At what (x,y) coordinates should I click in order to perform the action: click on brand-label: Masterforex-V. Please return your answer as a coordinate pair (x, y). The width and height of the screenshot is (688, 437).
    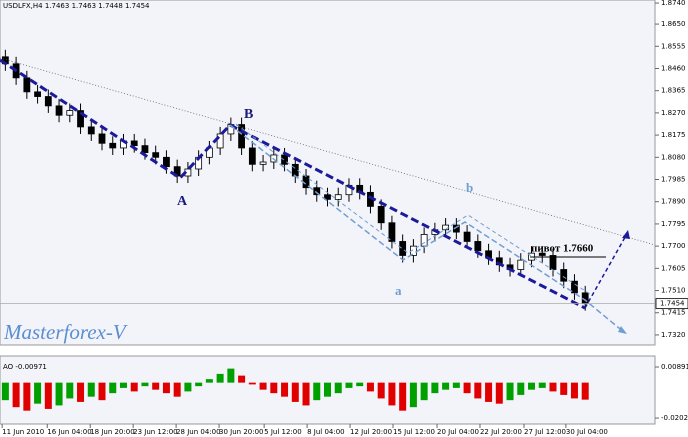
    Looking at the image, I should click on (65, 332).